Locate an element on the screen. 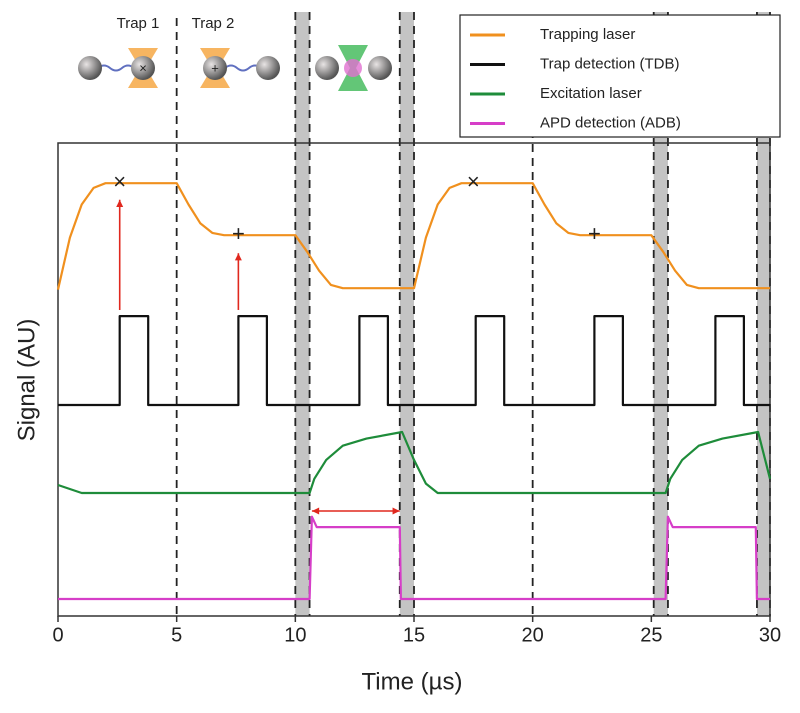 This screenshot has height=713, width=800. legend-label: Trapping laser is located at coordinates (587, 34).